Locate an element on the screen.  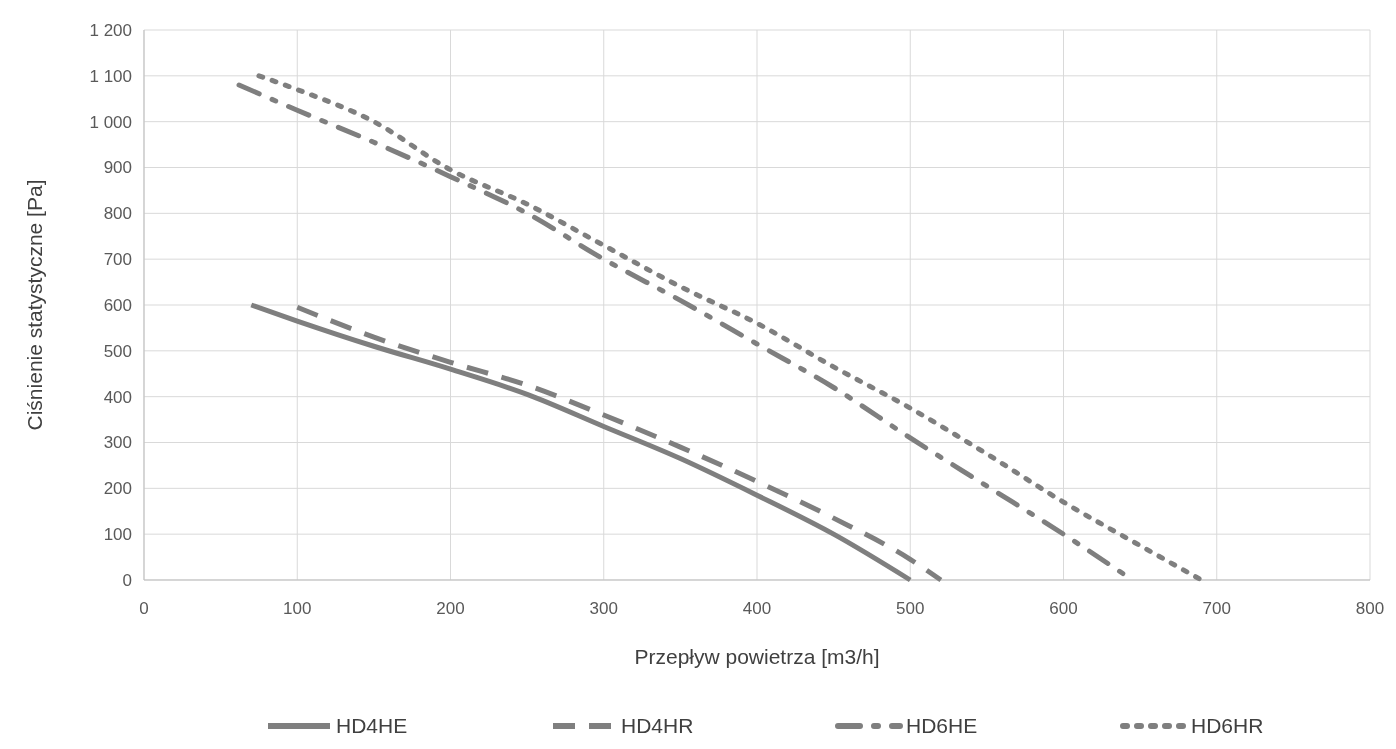
x-tick-label: 200 is located at coordinates (450, 608).